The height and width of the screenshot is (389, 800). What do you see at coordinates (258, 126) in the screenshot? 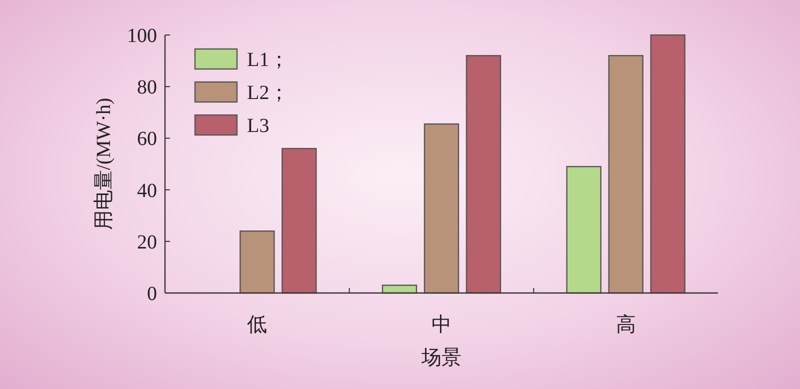
I see `legend-label: L3` at bounding box center [258, 126].